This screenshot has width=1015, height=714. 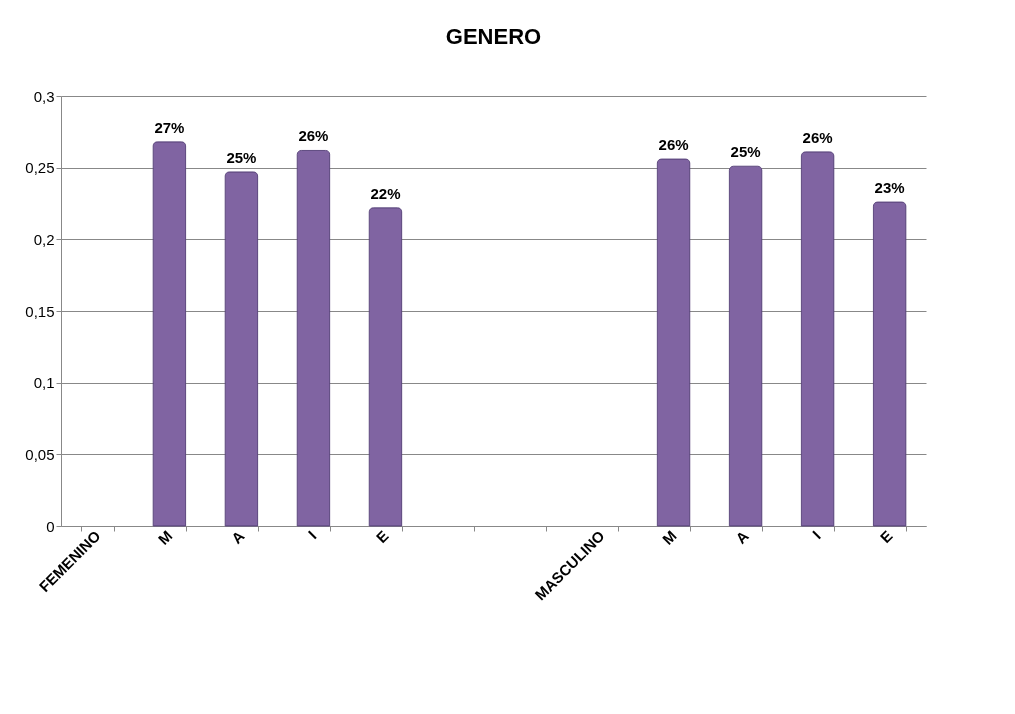 What do you see at coordinates (40, 168) in the screenshot?
I see `y-tick-label: 0,25` at bounding box center [40, 168].